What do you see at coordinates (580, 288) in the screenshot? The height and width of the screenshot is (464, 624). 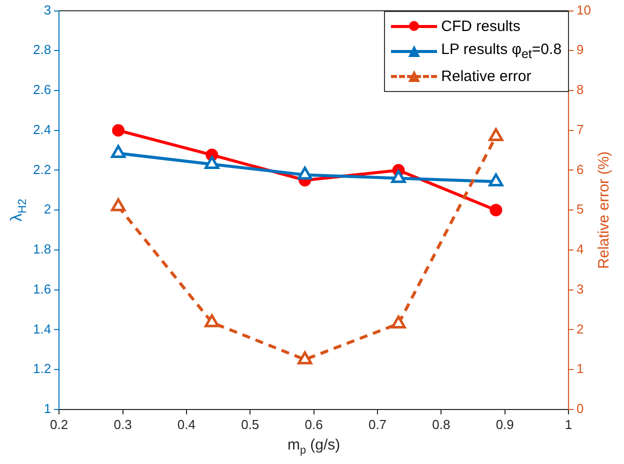 I see `y2-tick-label: 3` at bounding box center [580, 288].